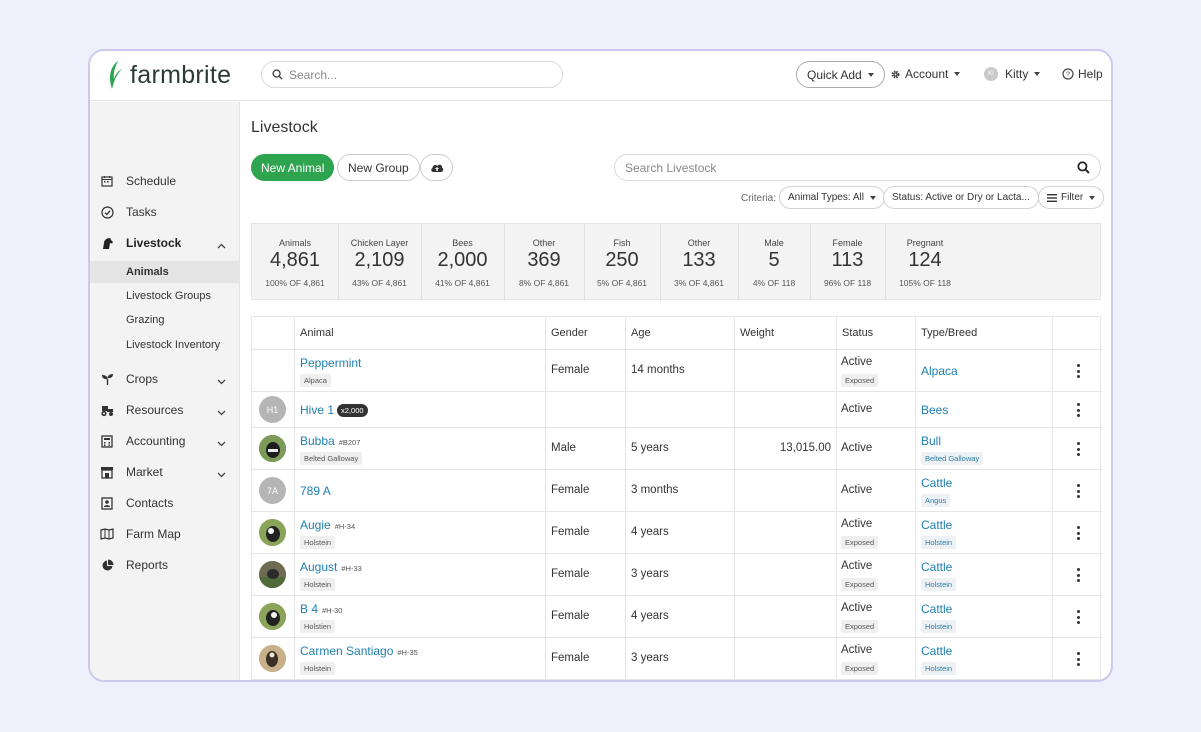 This screenshot has height=732, width=1201. What do you see at coordinates (860, 542) in the screenshot?
I see `status-tag: Exposed` at bounding box center [860, 542].